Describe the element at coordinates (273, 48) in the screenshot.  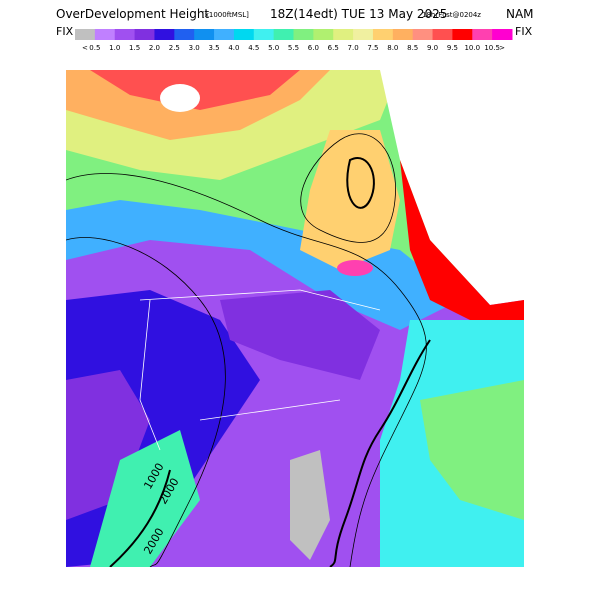
I see `colorbar-label: 5.0` at that location.